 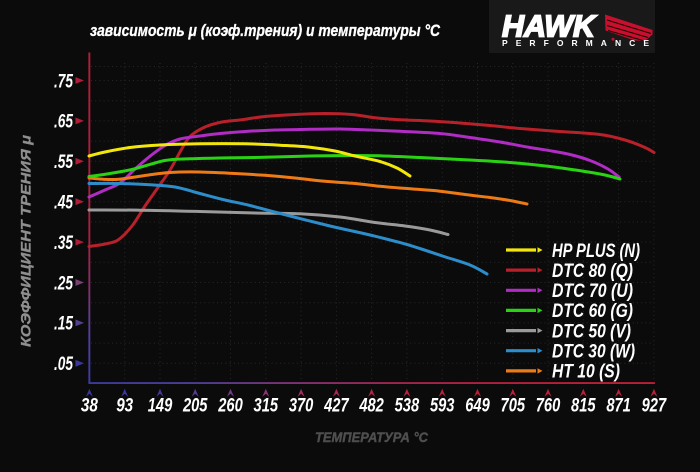 What do you see at coordinates (89, 406) in the screenshot?
I see `svg-text: 38` at bounding box center [89, 406].